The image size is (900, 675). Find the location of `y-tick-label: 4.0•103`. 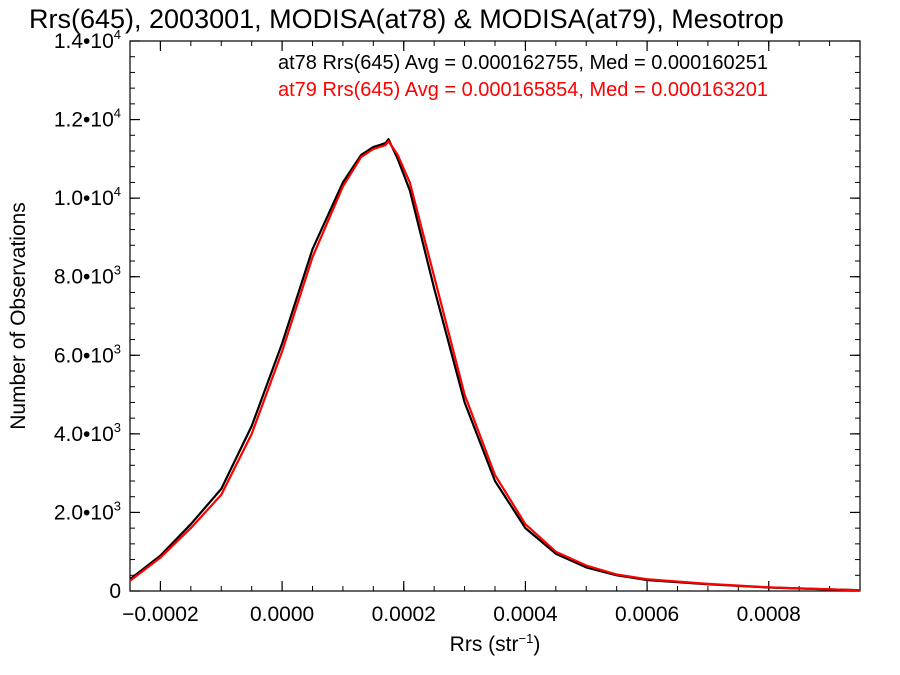

y-tick-label: 4.0•103 is located at coordinates (87, 433).